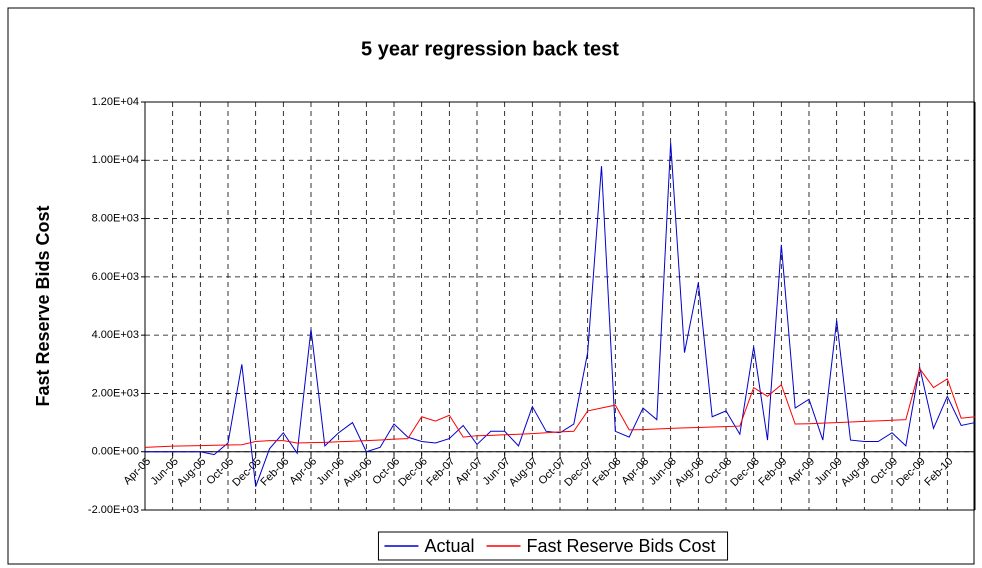  I want to click on legend-box, so click(553, 546).